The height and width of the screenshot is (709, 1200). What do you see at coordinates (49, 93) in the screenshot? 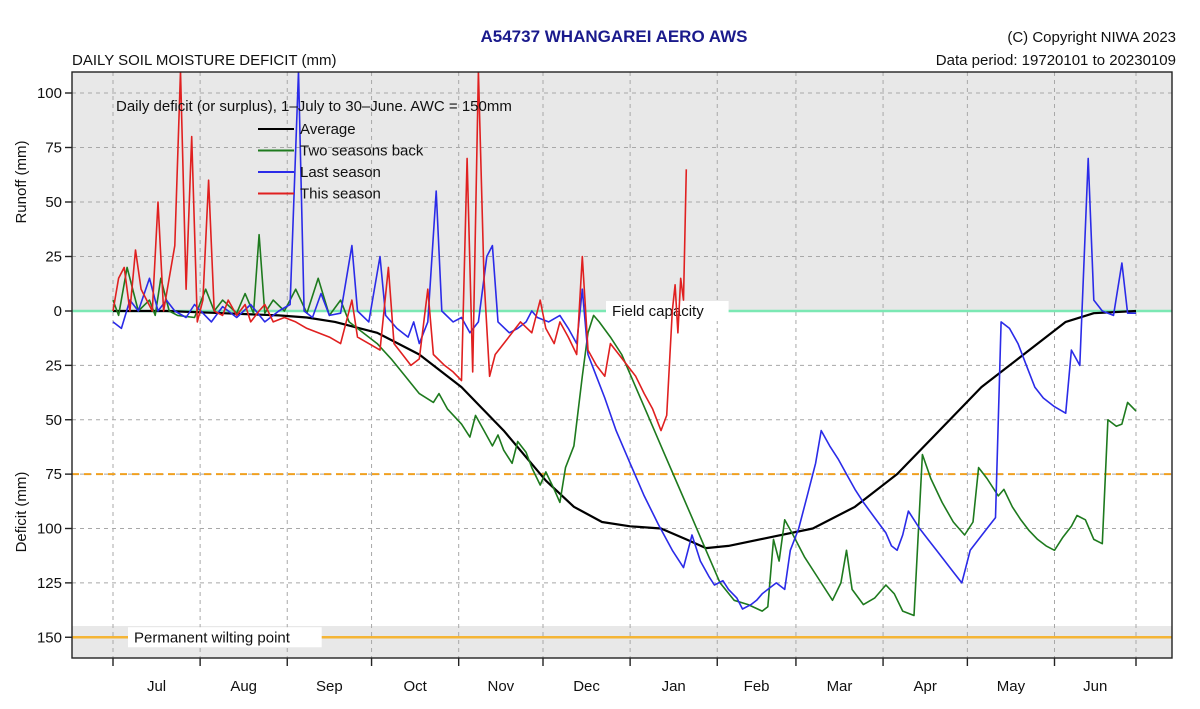
I see `y-tick-label-runoff-0: 100` at bounding box center [49, 93].